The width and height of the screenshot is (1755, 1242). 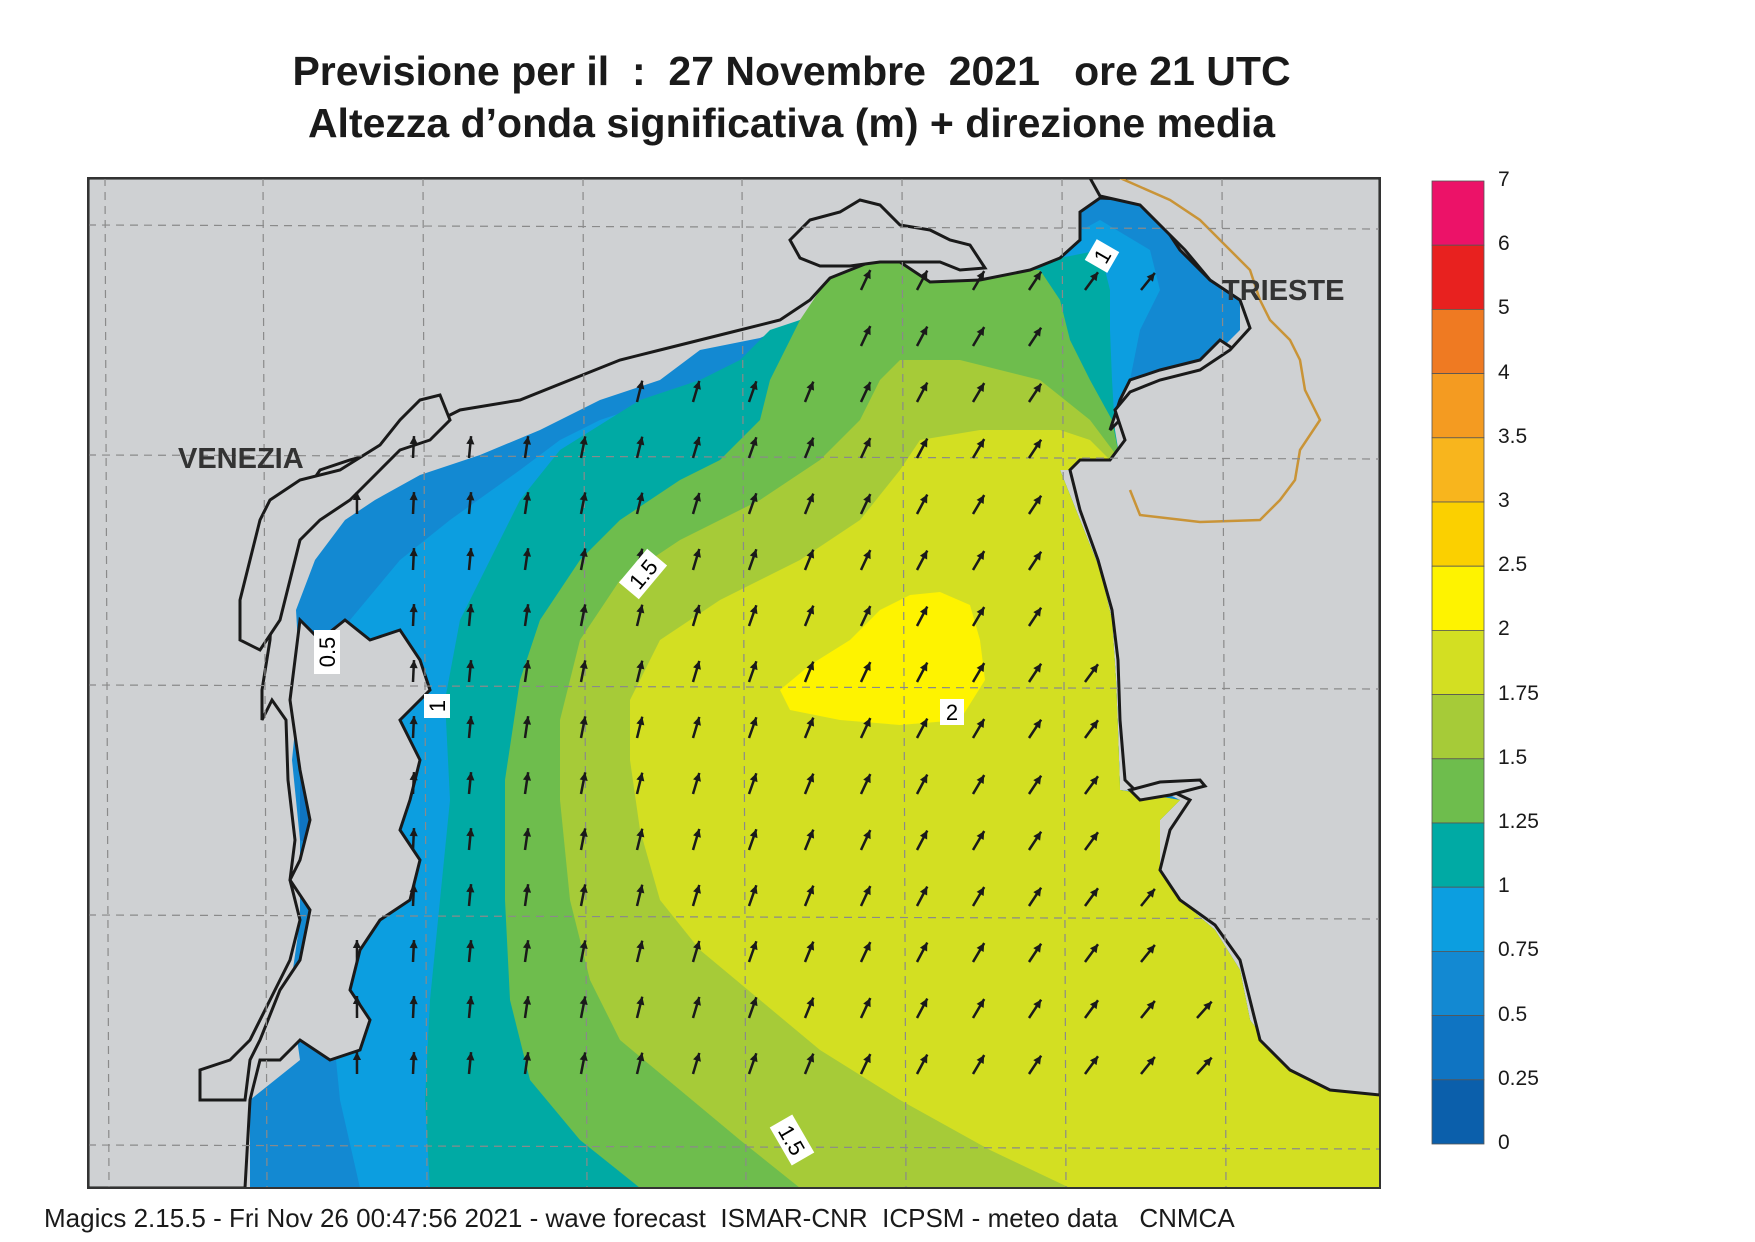 I want to click on contour-label-2: 2, so click(x=952, y=712).